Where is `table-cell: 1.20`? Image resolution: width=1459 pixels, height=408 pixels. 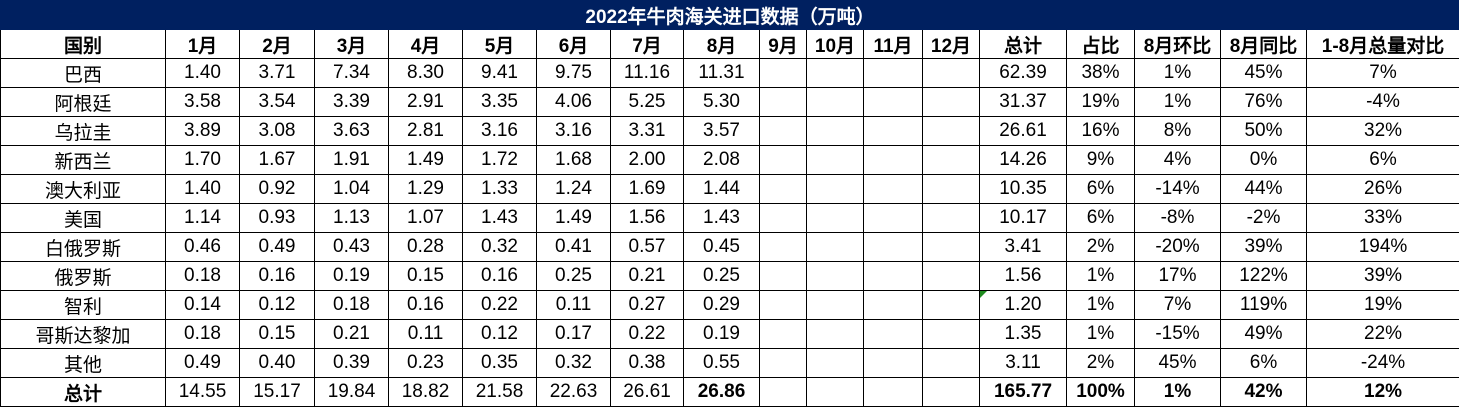 table-cell: 1.20 is located at coordinates (1023, 305).